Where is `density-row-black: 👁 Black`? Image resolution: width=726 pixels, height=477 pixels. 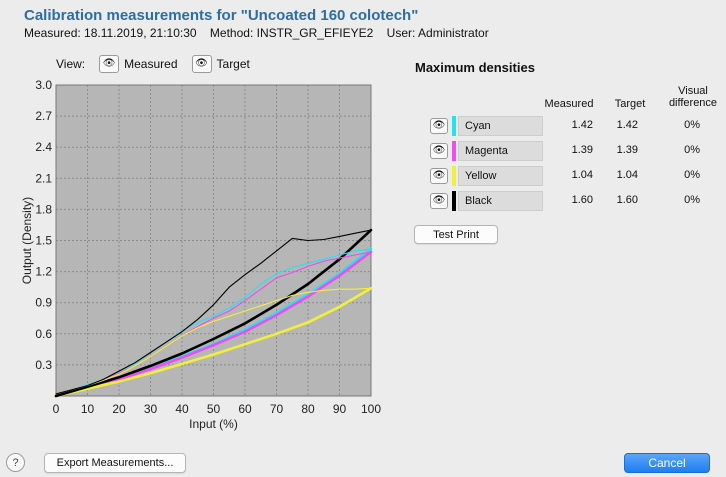 density-row-black: 👁 Black is located at coordinates (486, 201).